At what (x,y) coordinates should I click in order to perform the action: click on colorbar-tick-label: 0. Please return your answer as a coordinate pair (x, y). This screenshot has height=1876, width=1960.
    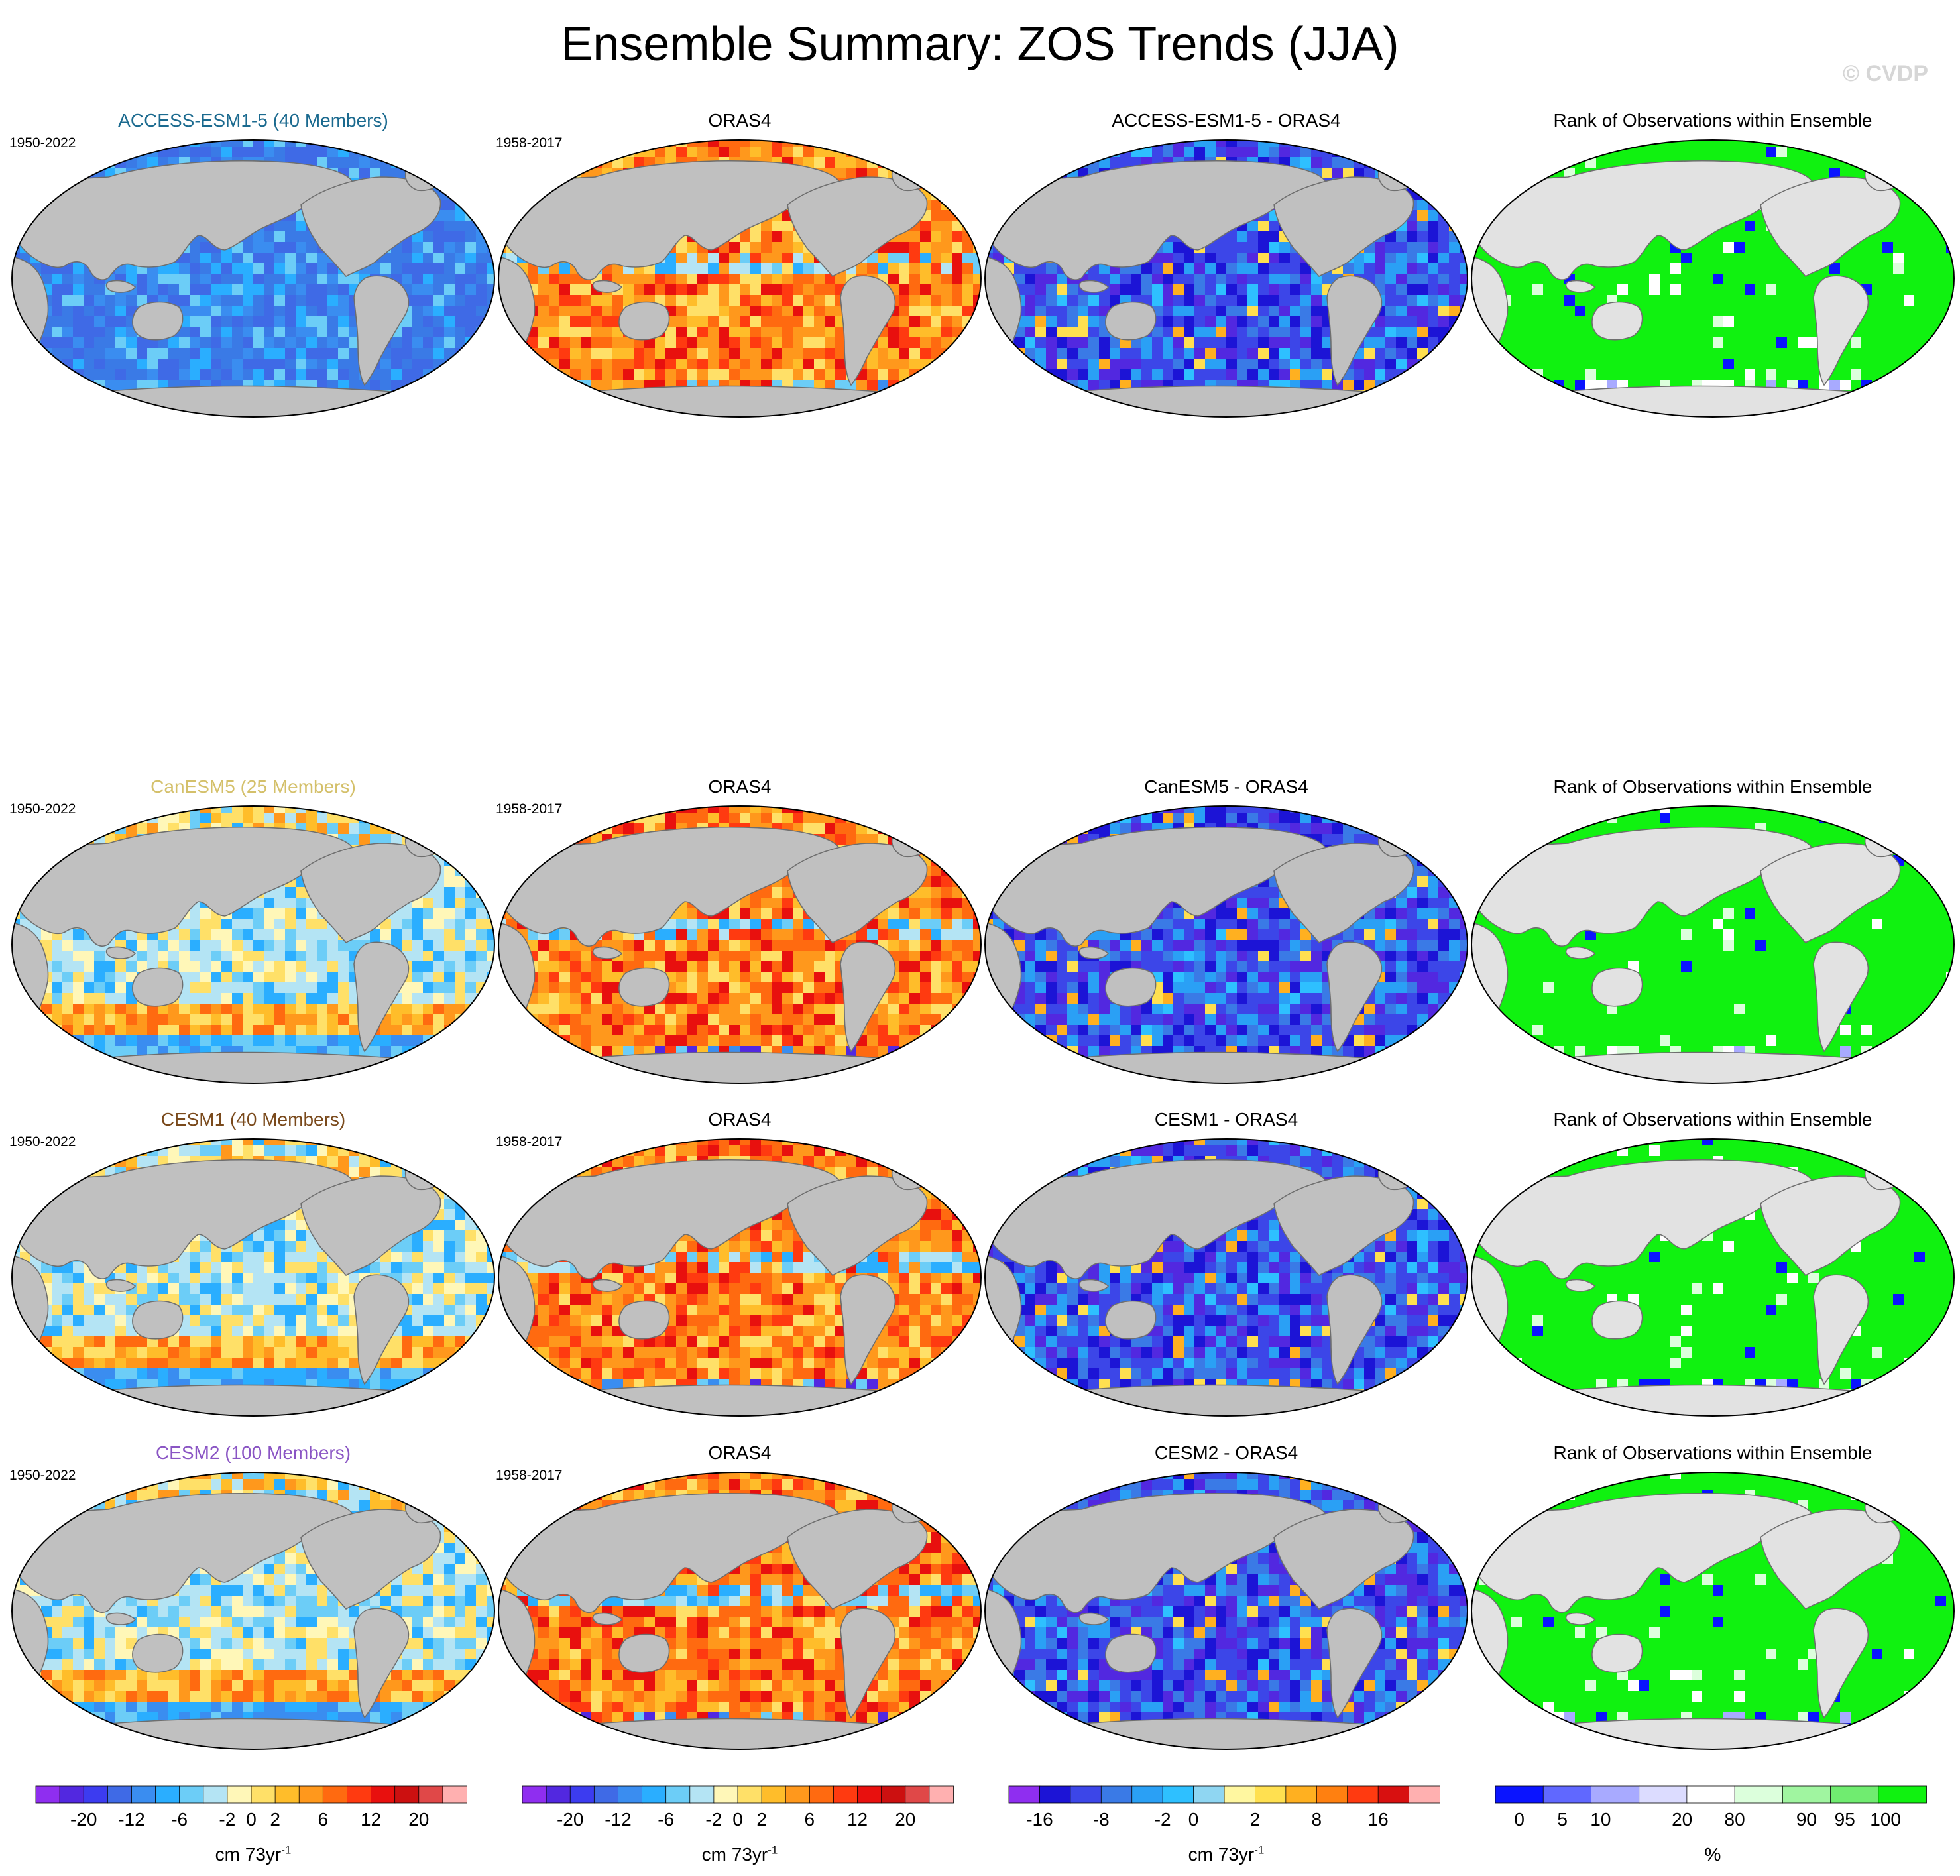
    Looking at the image, I should click on (251, 1820).